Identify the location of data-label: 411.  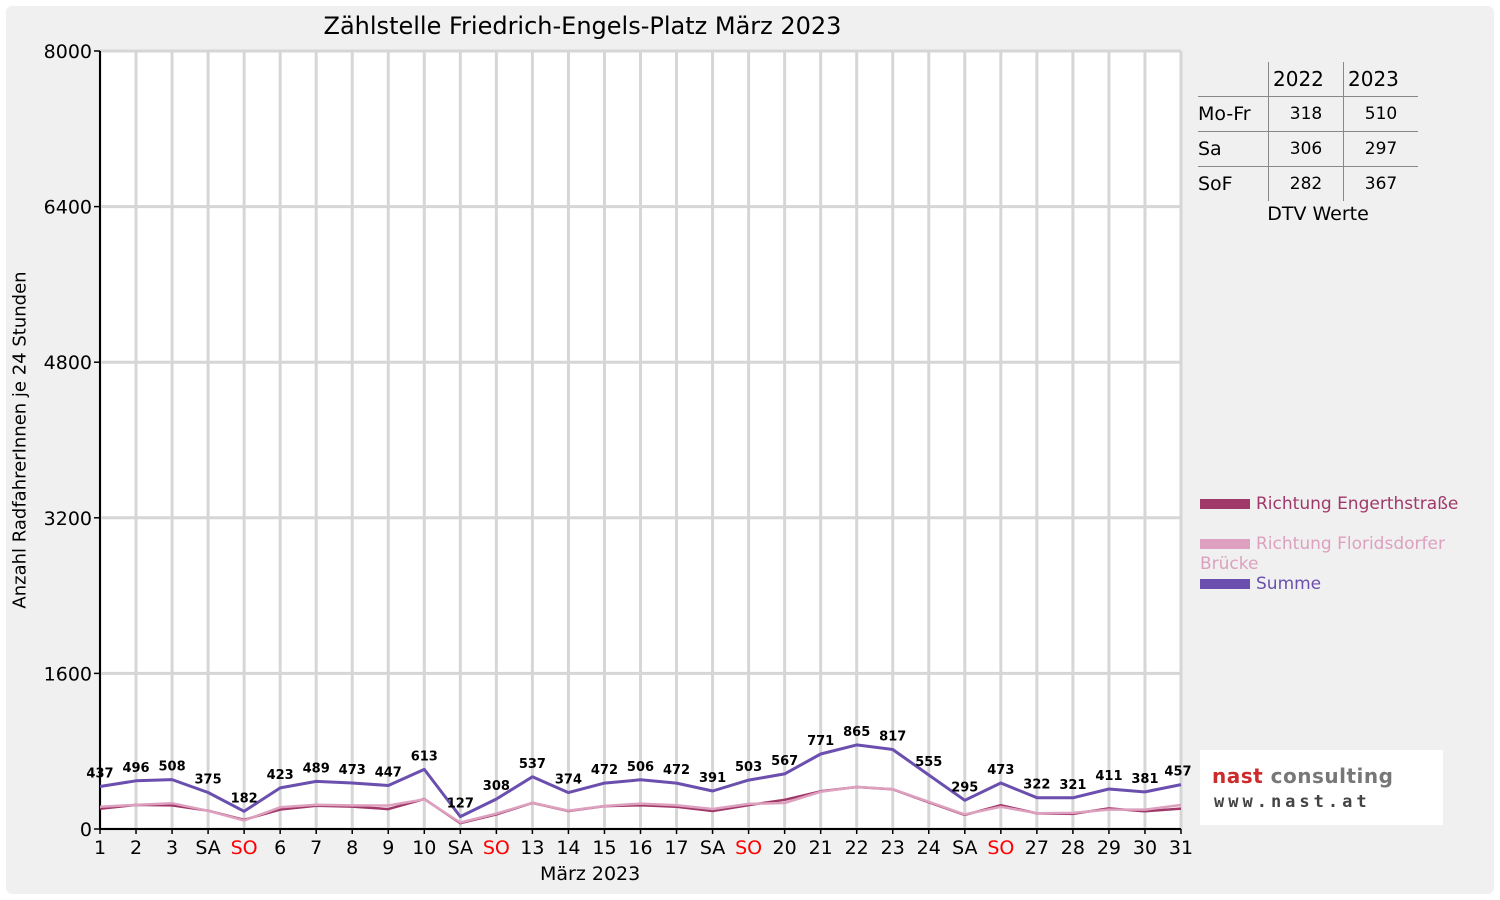
(1108, 776).